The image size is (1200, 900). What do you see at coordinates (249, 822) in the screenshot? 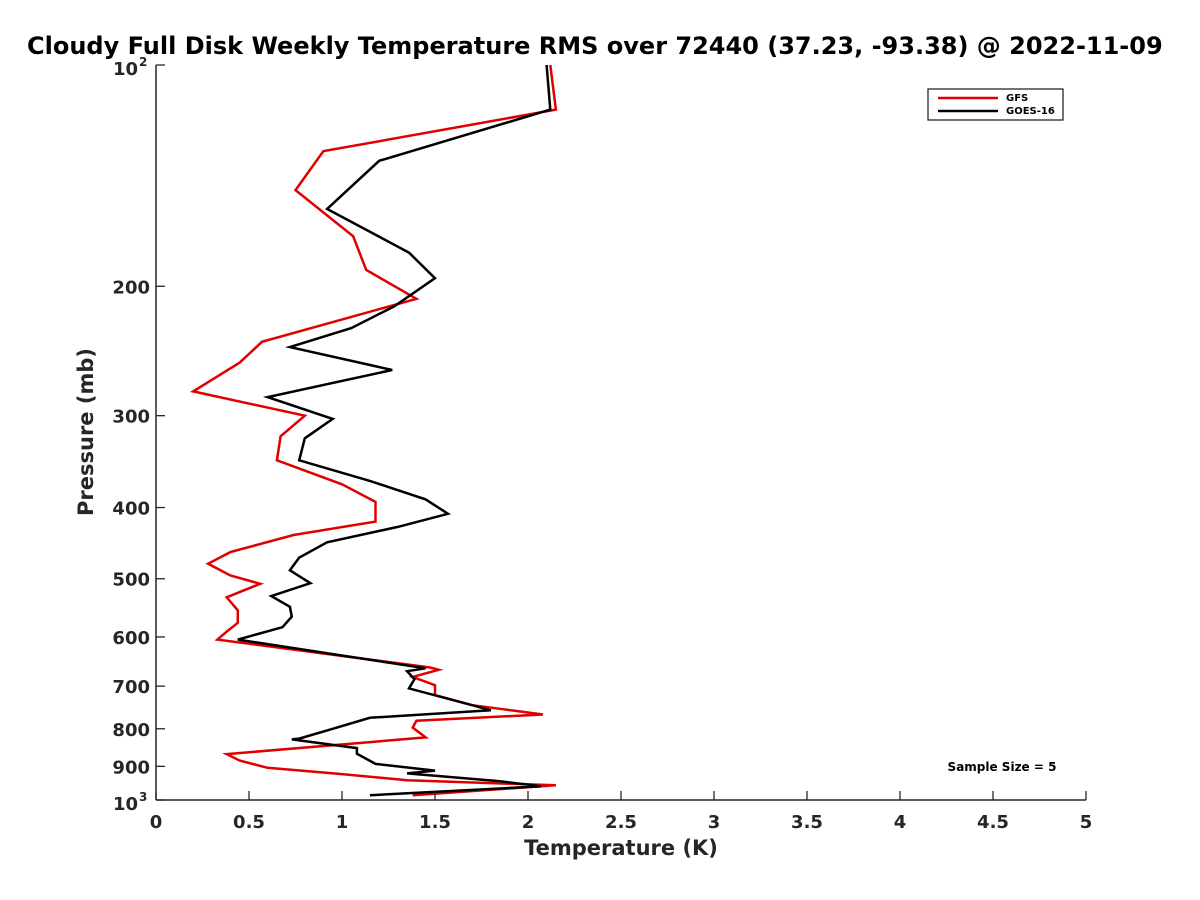
I see `x-tick-label: 0.5` at bounding box center [249, 822].